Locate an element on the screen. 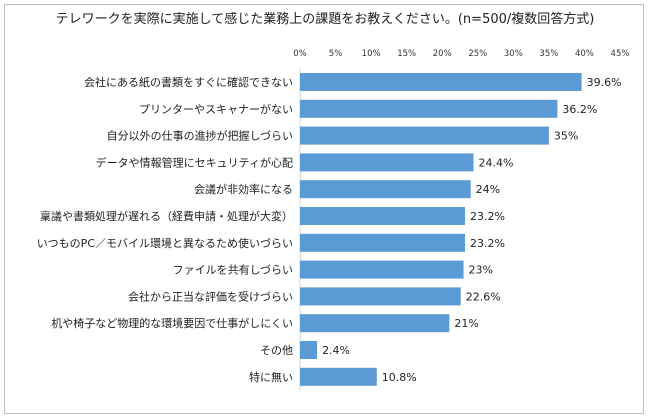 The image size is (650, 420). data-label: 2.4% is located at coordinates (336, 350).